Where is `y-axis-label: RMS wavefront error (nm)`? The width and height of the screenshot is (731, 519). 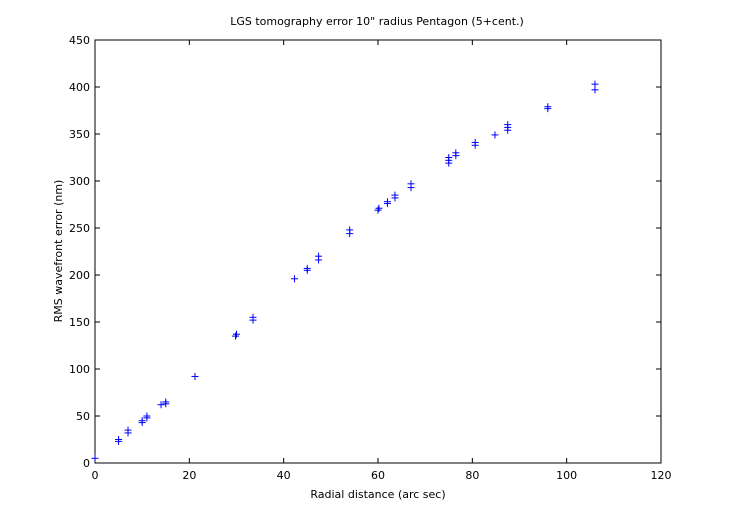 y-axis-label: RMS wavefront error (nm) is located at coordinates (58, 251).